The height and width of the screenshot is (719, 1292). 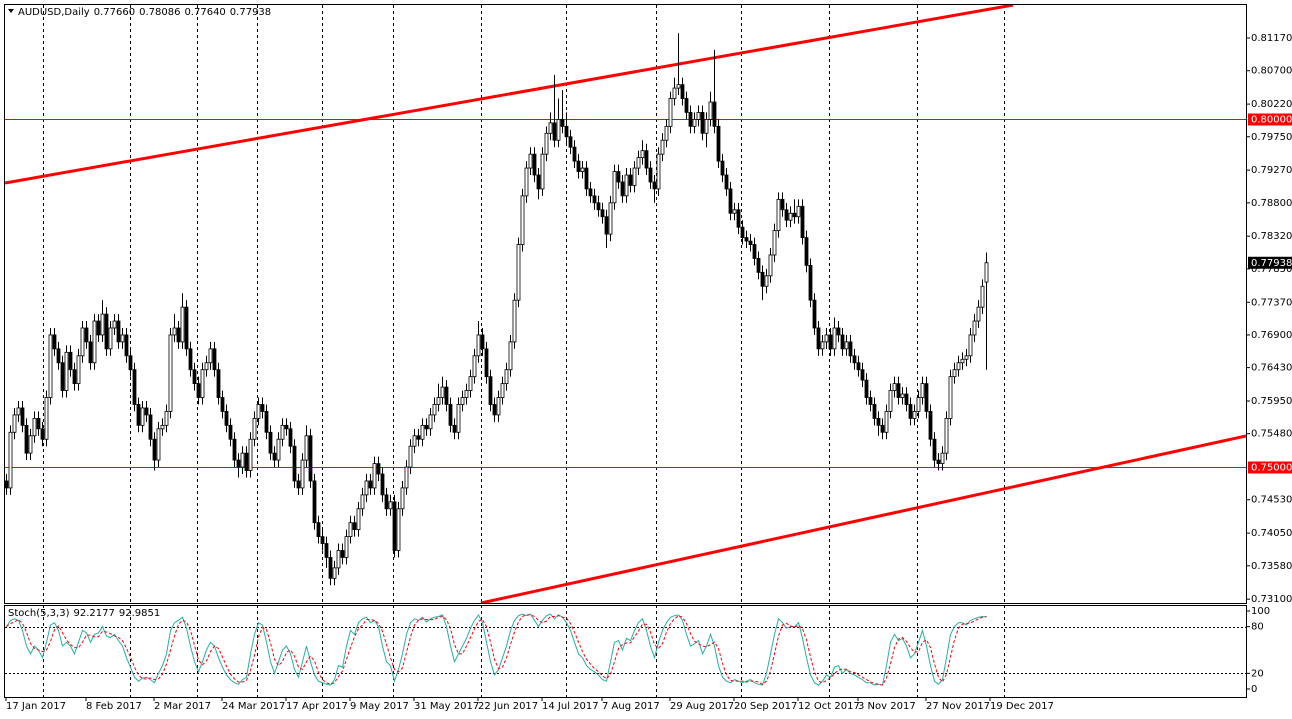 I want to click on x-tick-label: 22 Jun 2017, so click(x=508, y=706).